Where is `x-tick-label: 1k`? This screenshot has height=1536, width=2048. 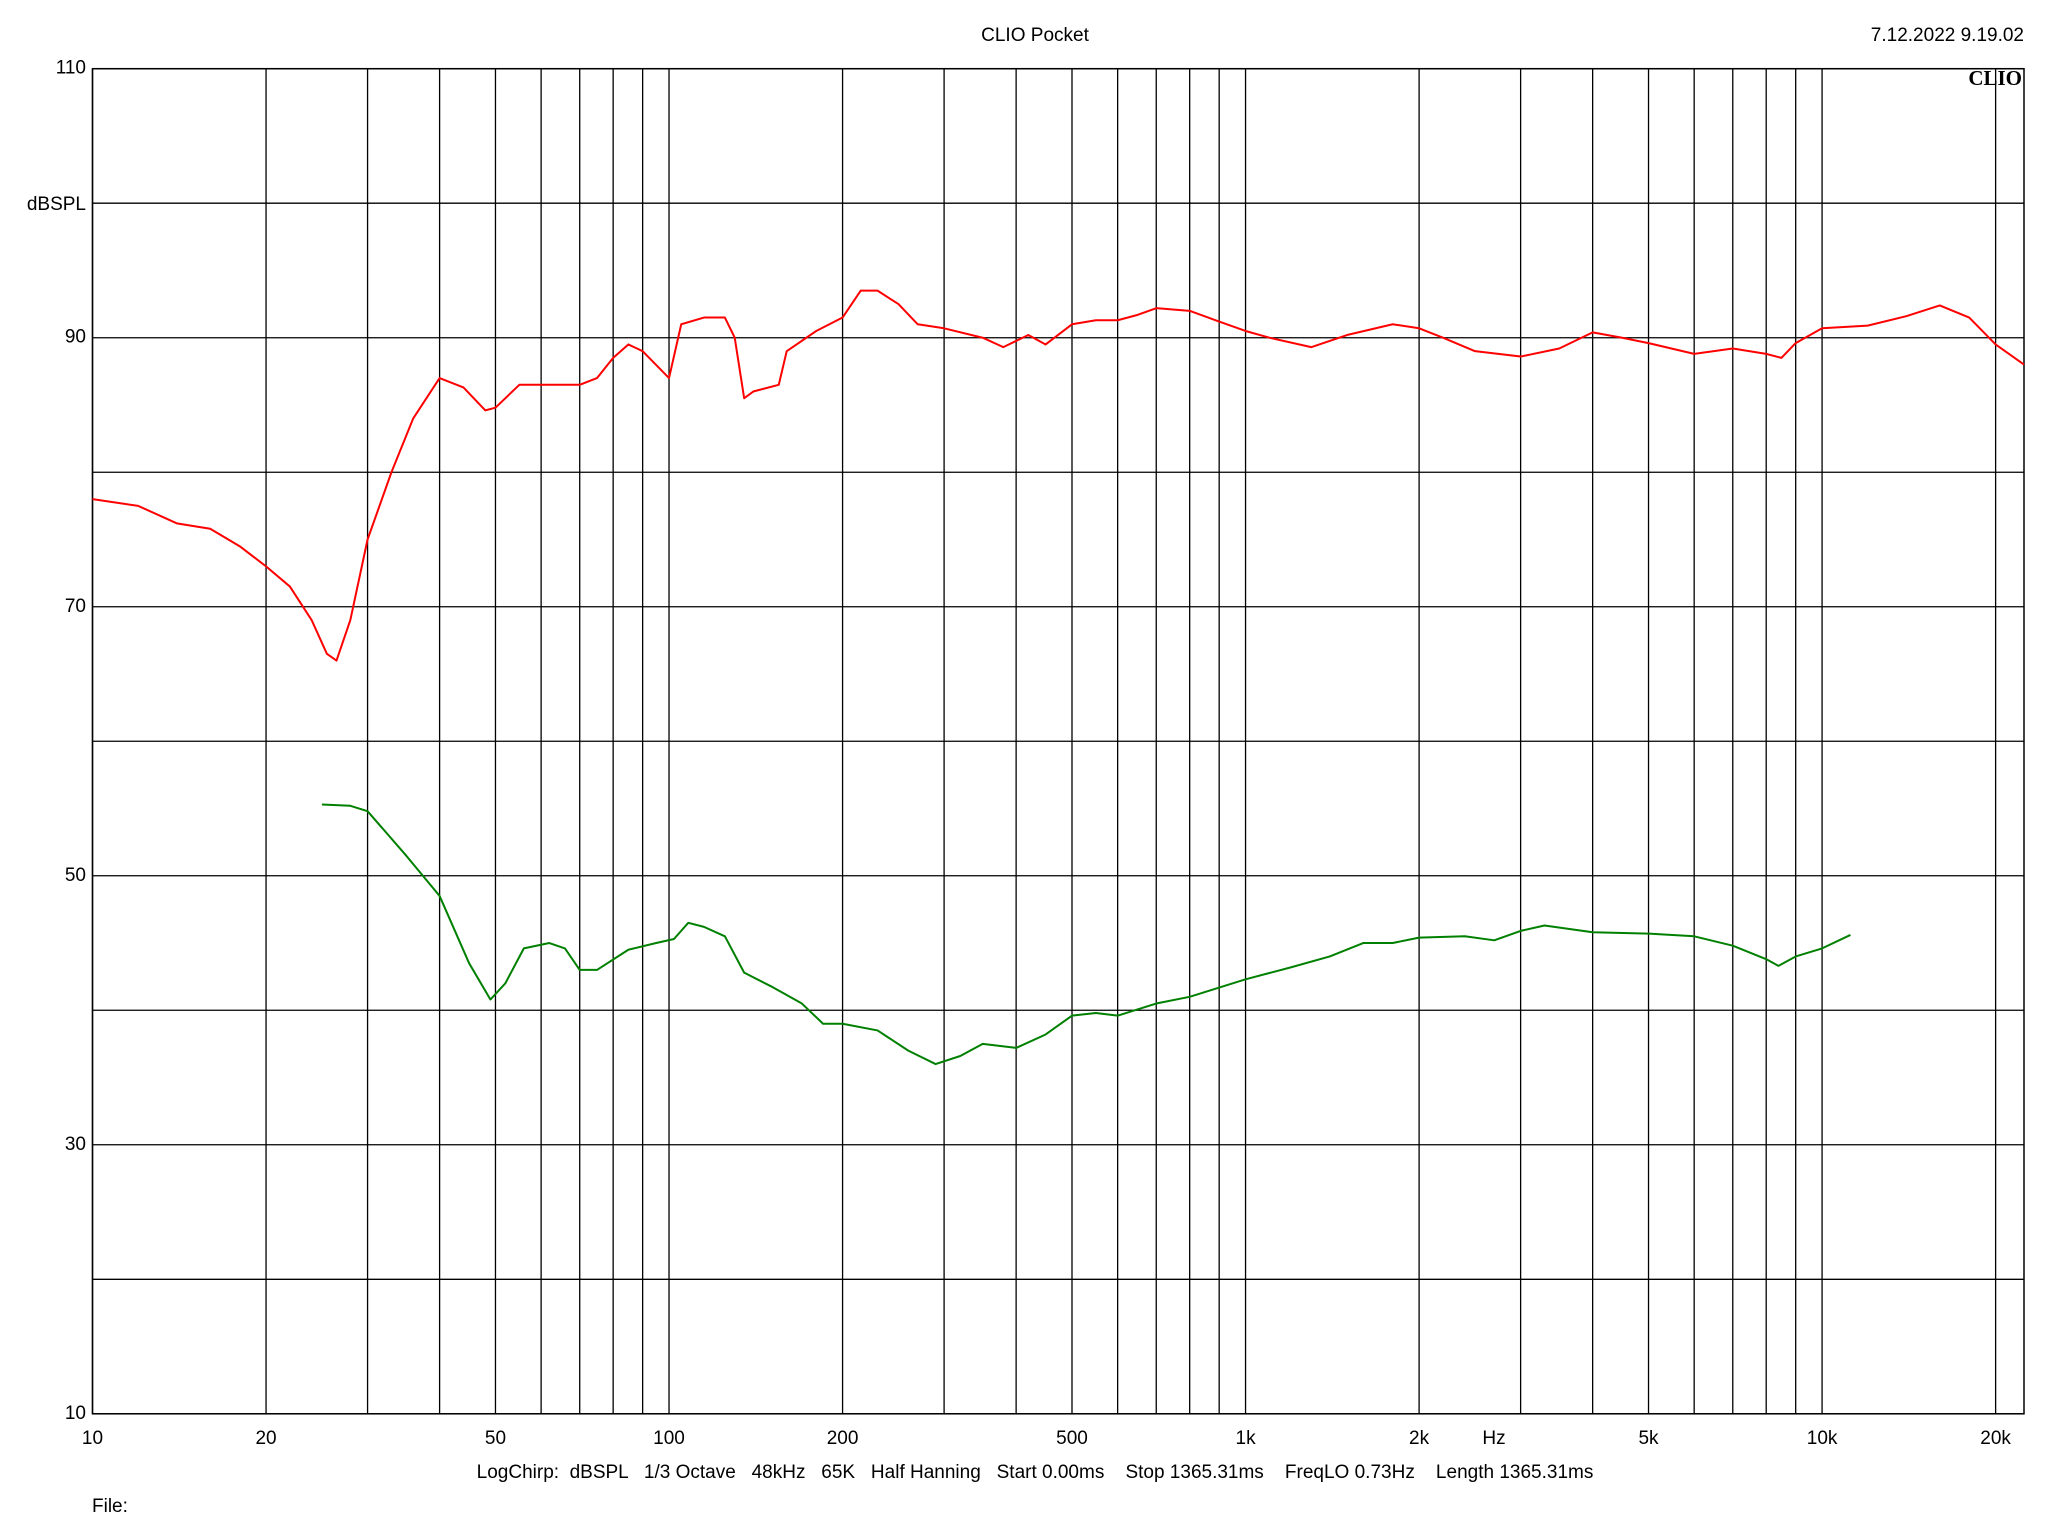 x-tick-label: 1k is located at coordinates (1246, 1438).